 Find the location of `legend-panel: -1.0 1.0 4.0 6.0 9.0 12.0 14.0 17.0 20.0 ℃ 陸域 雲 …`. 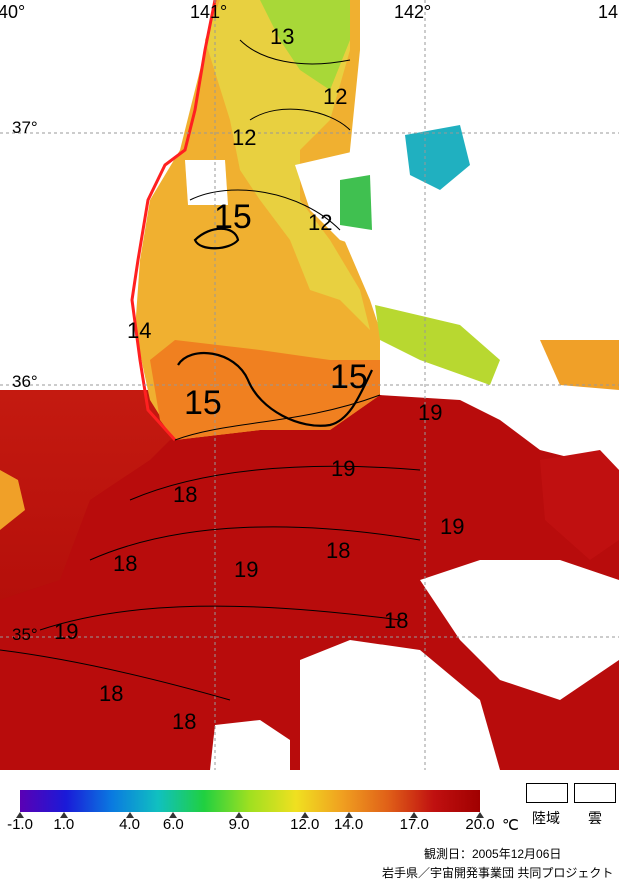

legend-panel: -1.0 1.0 4.0 6.0 9.0 12.0 14.0 17.0 20.0 ℃ 陸域 雲 … is located at coordinates (309, 825).